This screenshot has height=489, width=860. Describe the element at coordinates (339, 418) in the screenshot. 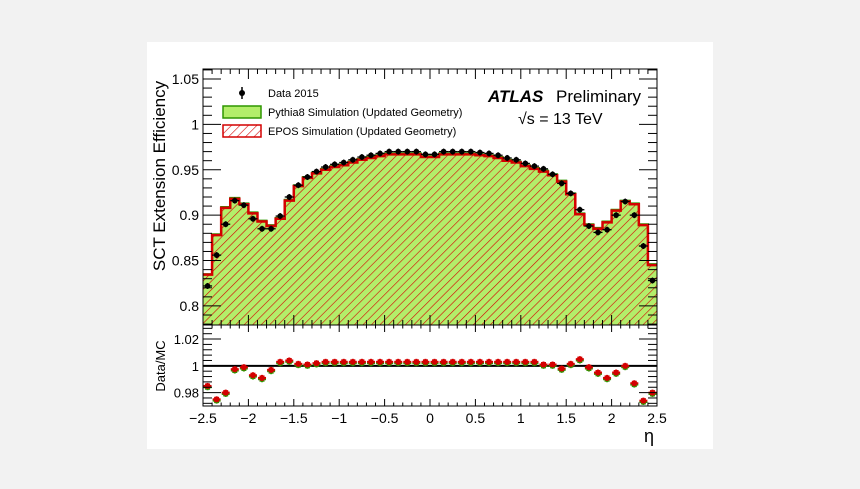

I see `x-tick-label: −1` at that location.